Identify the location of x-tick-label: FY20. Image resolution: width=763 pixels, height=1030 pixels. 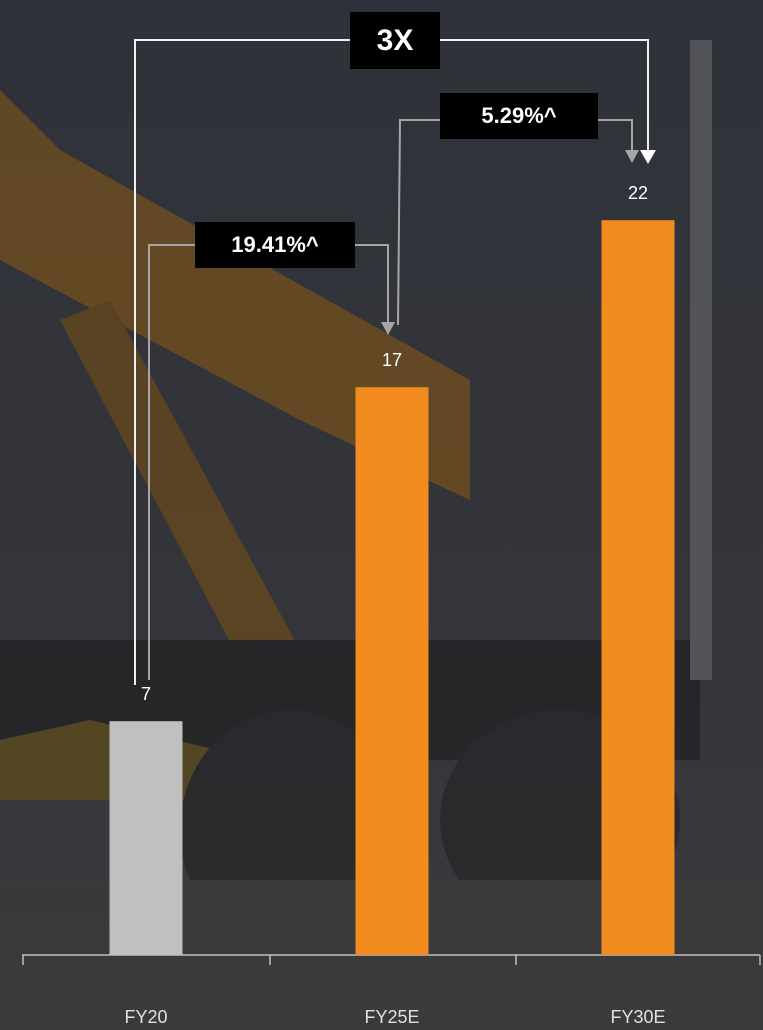
(145, 1017).